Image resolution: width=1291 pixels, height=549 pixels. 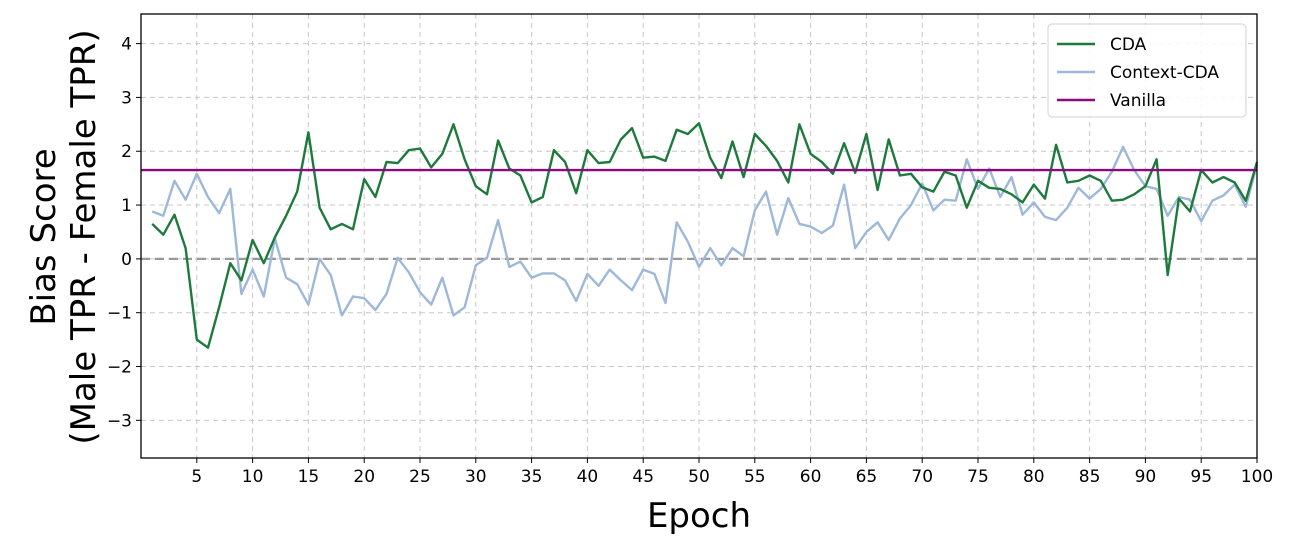 I want to click on x-tick-label: 40, so click(x=588, y=477).